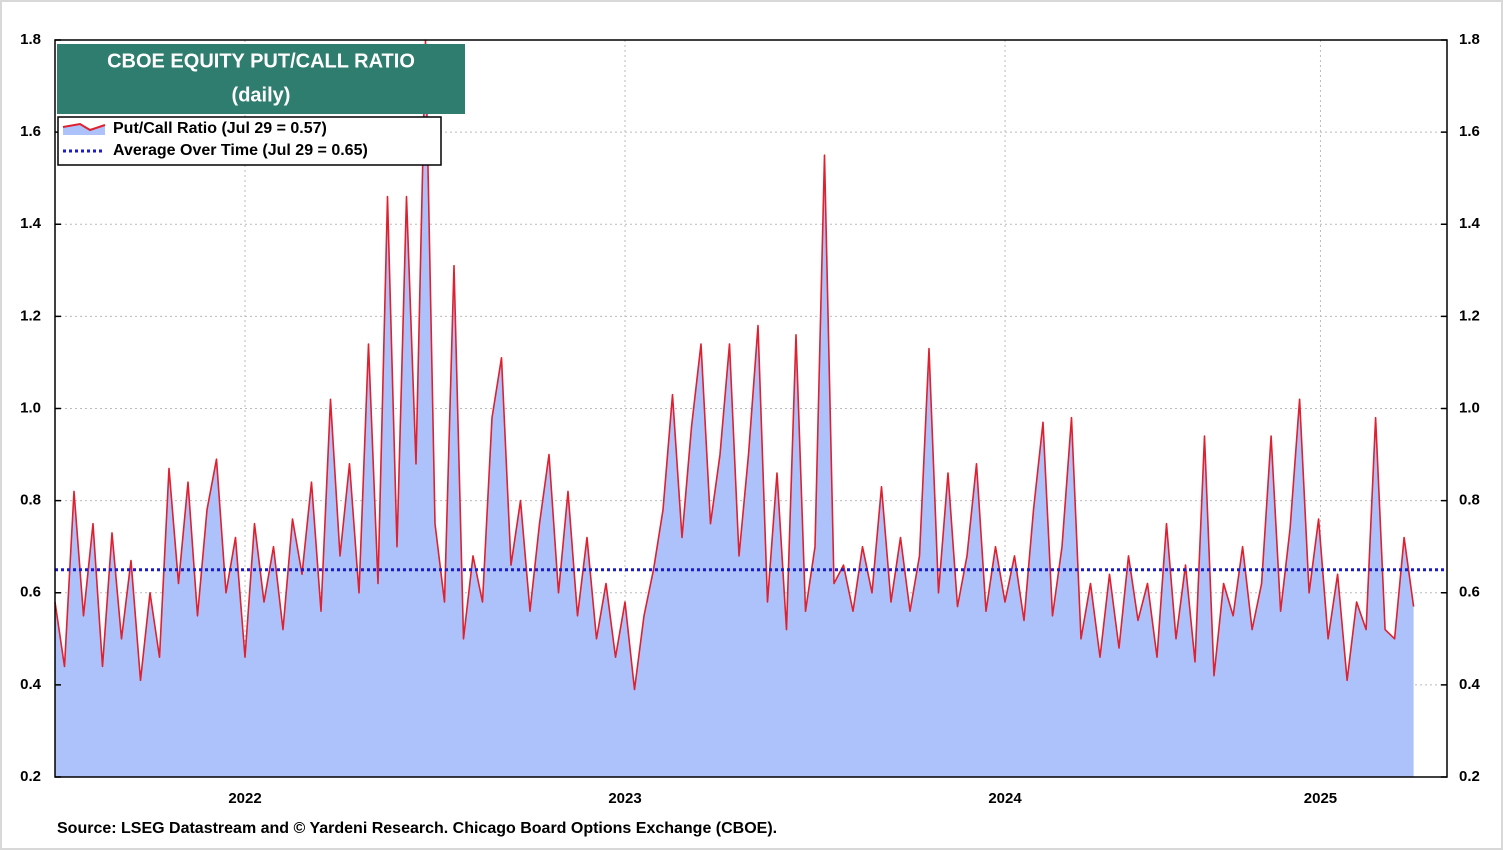 The width and height of the screenshot is (1503, 850). I want to click on y-tick-label: 0.6, so click(30, 592).